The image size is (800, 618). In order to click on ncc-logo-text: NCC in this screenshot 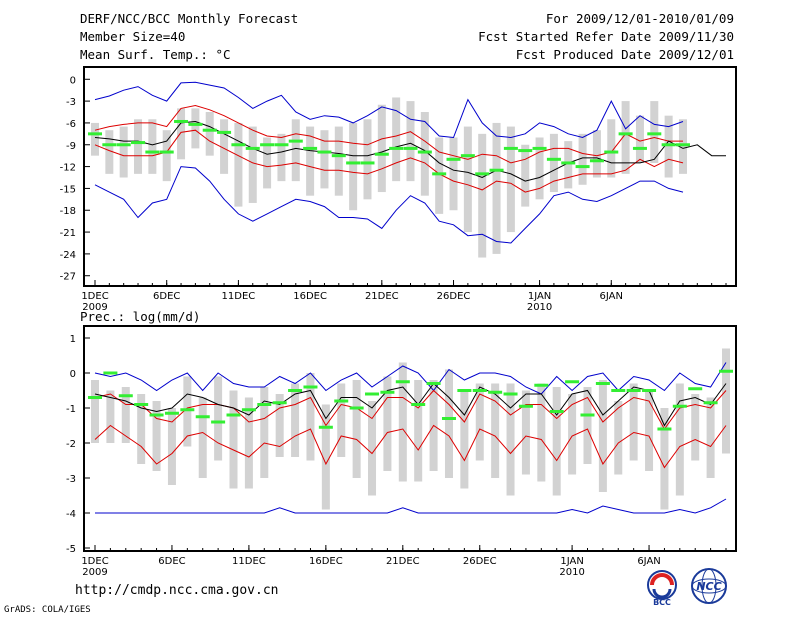, I will do `click(708, 586)`.